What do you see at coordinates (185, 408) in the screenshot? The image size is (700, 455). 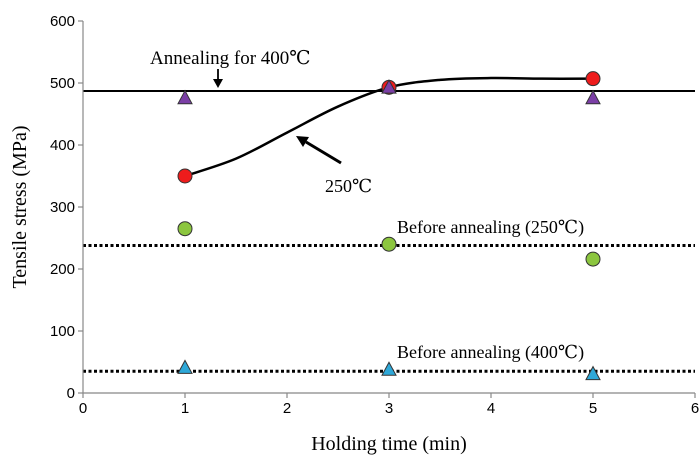 I see `x-tick-label-1: 1` at bounding box center [185, 408].